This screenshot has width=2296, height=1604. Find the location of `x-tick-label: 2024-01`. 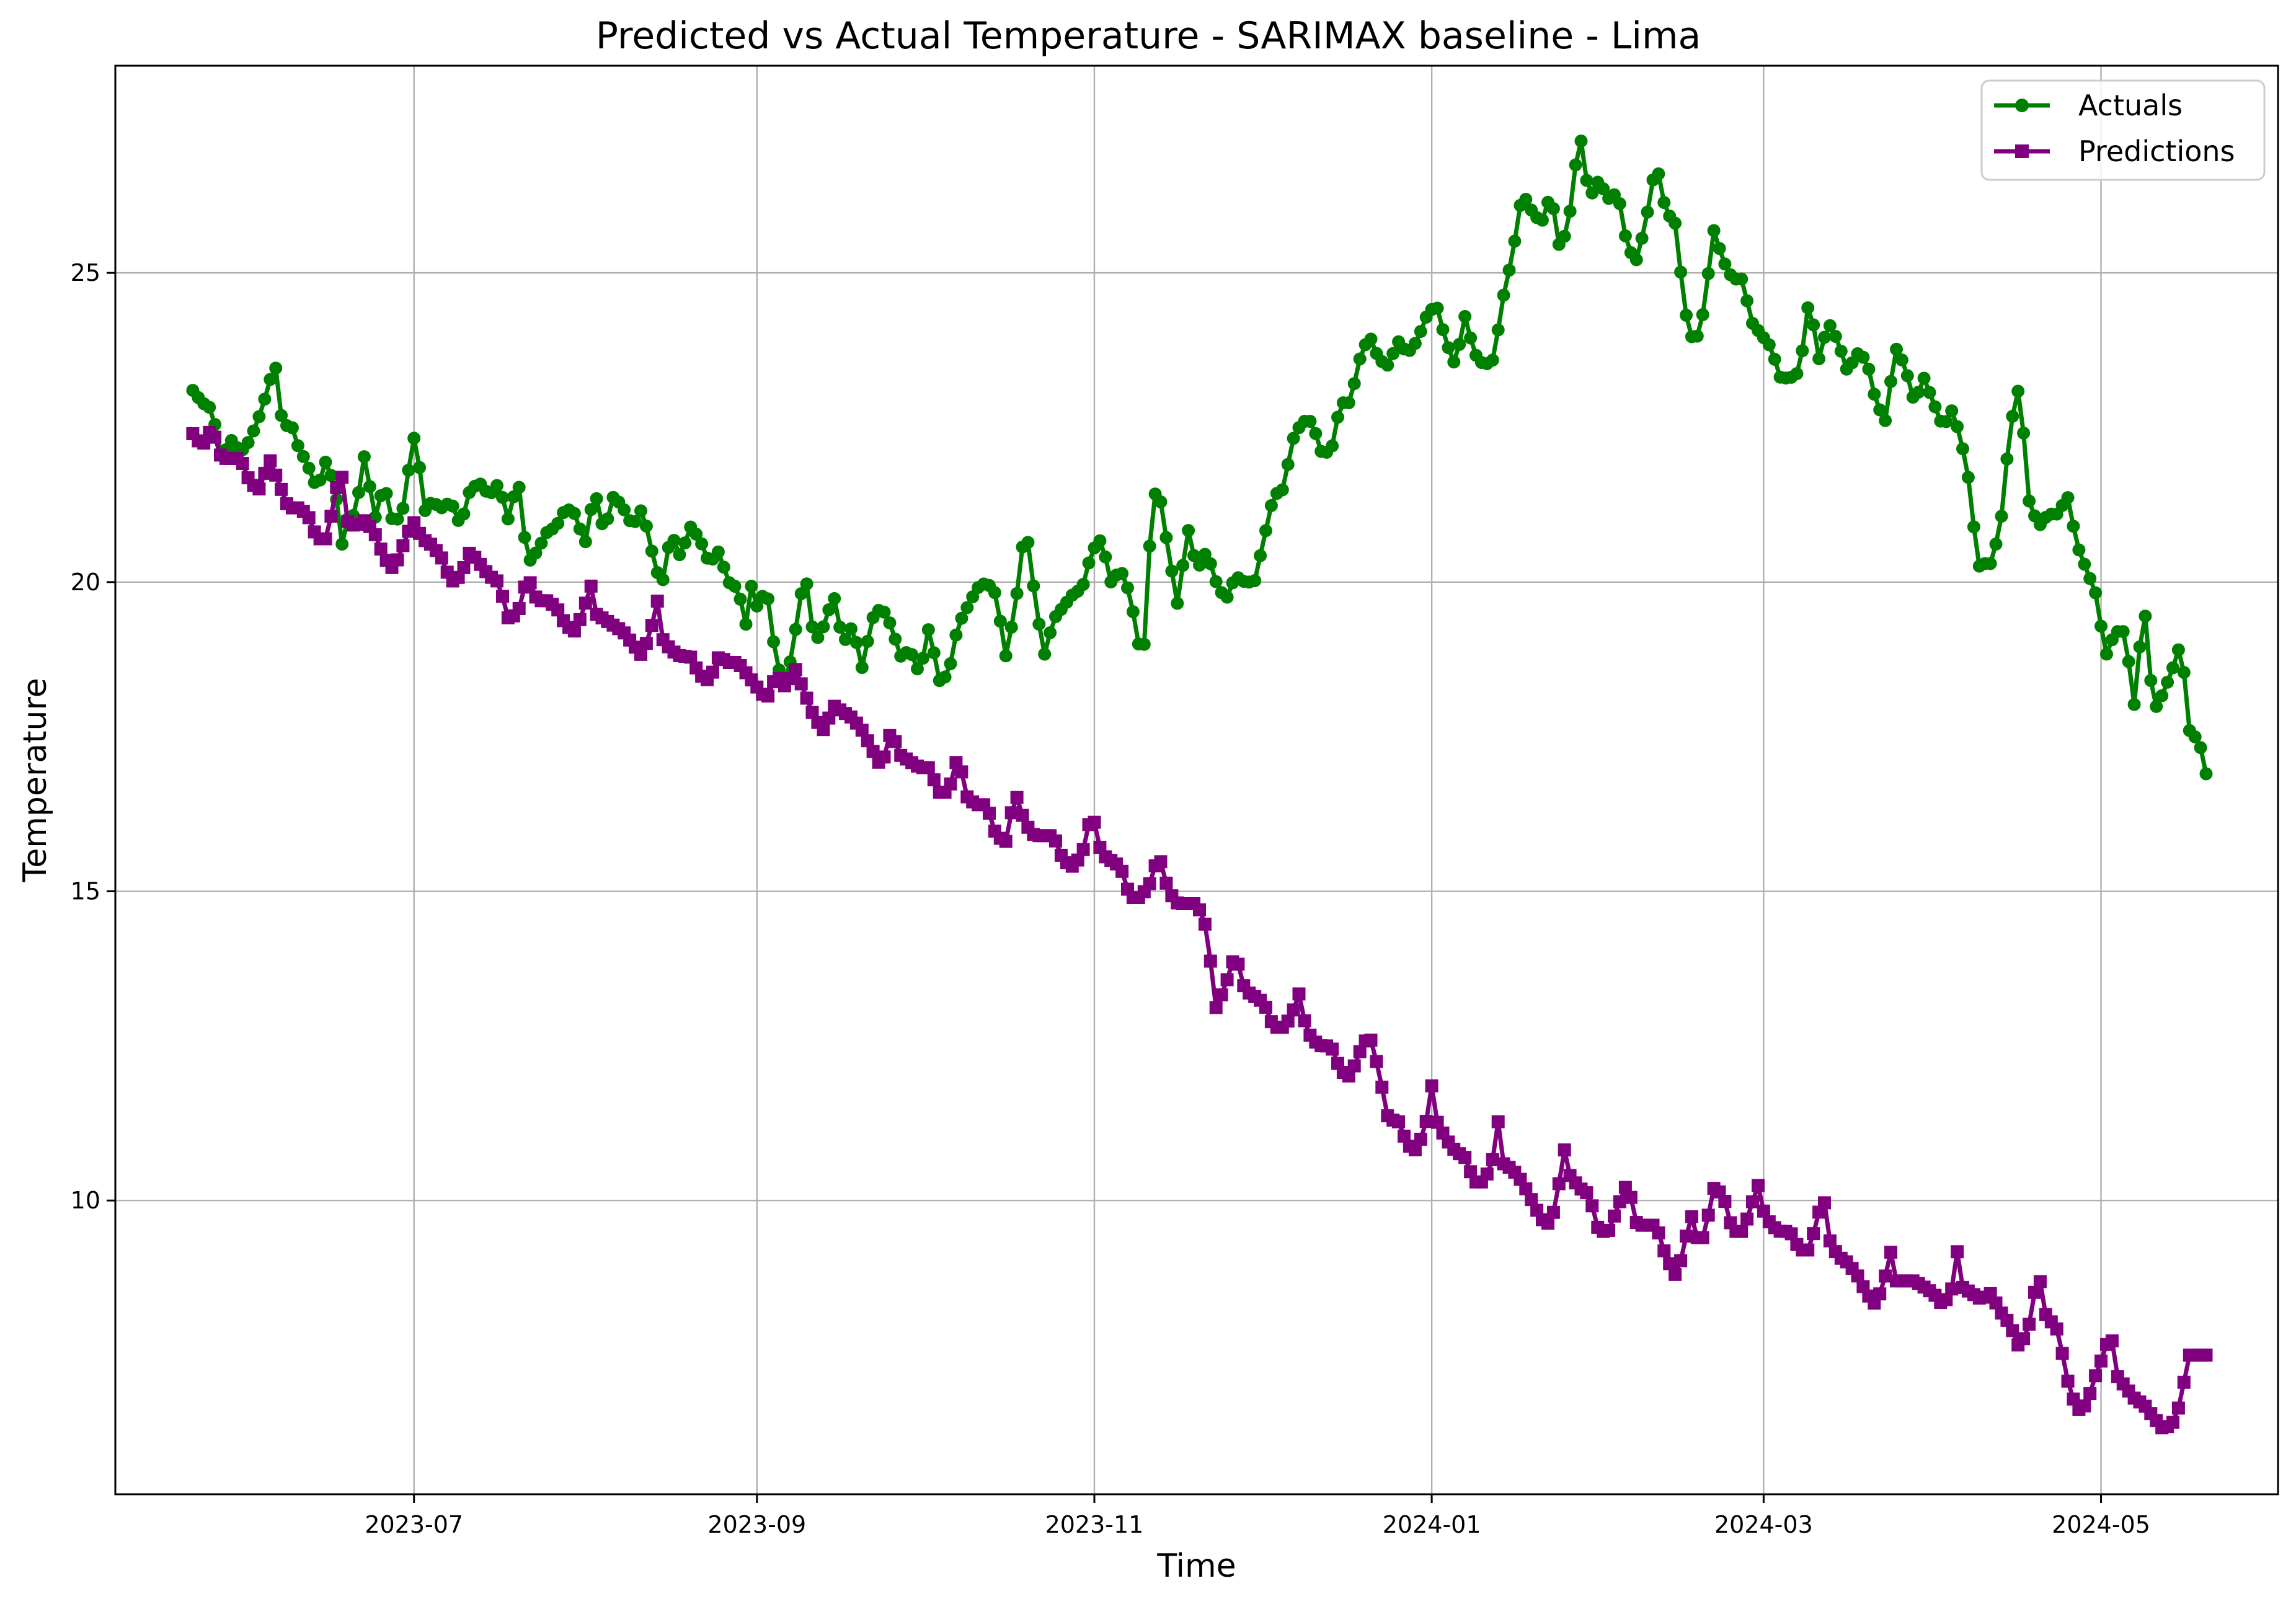

x-tick-label: 2024-01 is located at coordinates (1432, 1524).